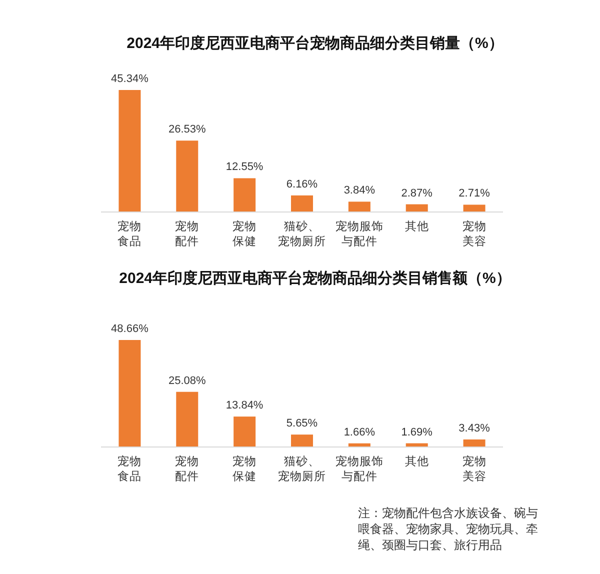  I want to click on text: 注：宠物配件包含水族设备、碗与喂食器、宠物家具、宠物玩具、牵绳、颈圈与口套、旅行用品, so click(448, 529).